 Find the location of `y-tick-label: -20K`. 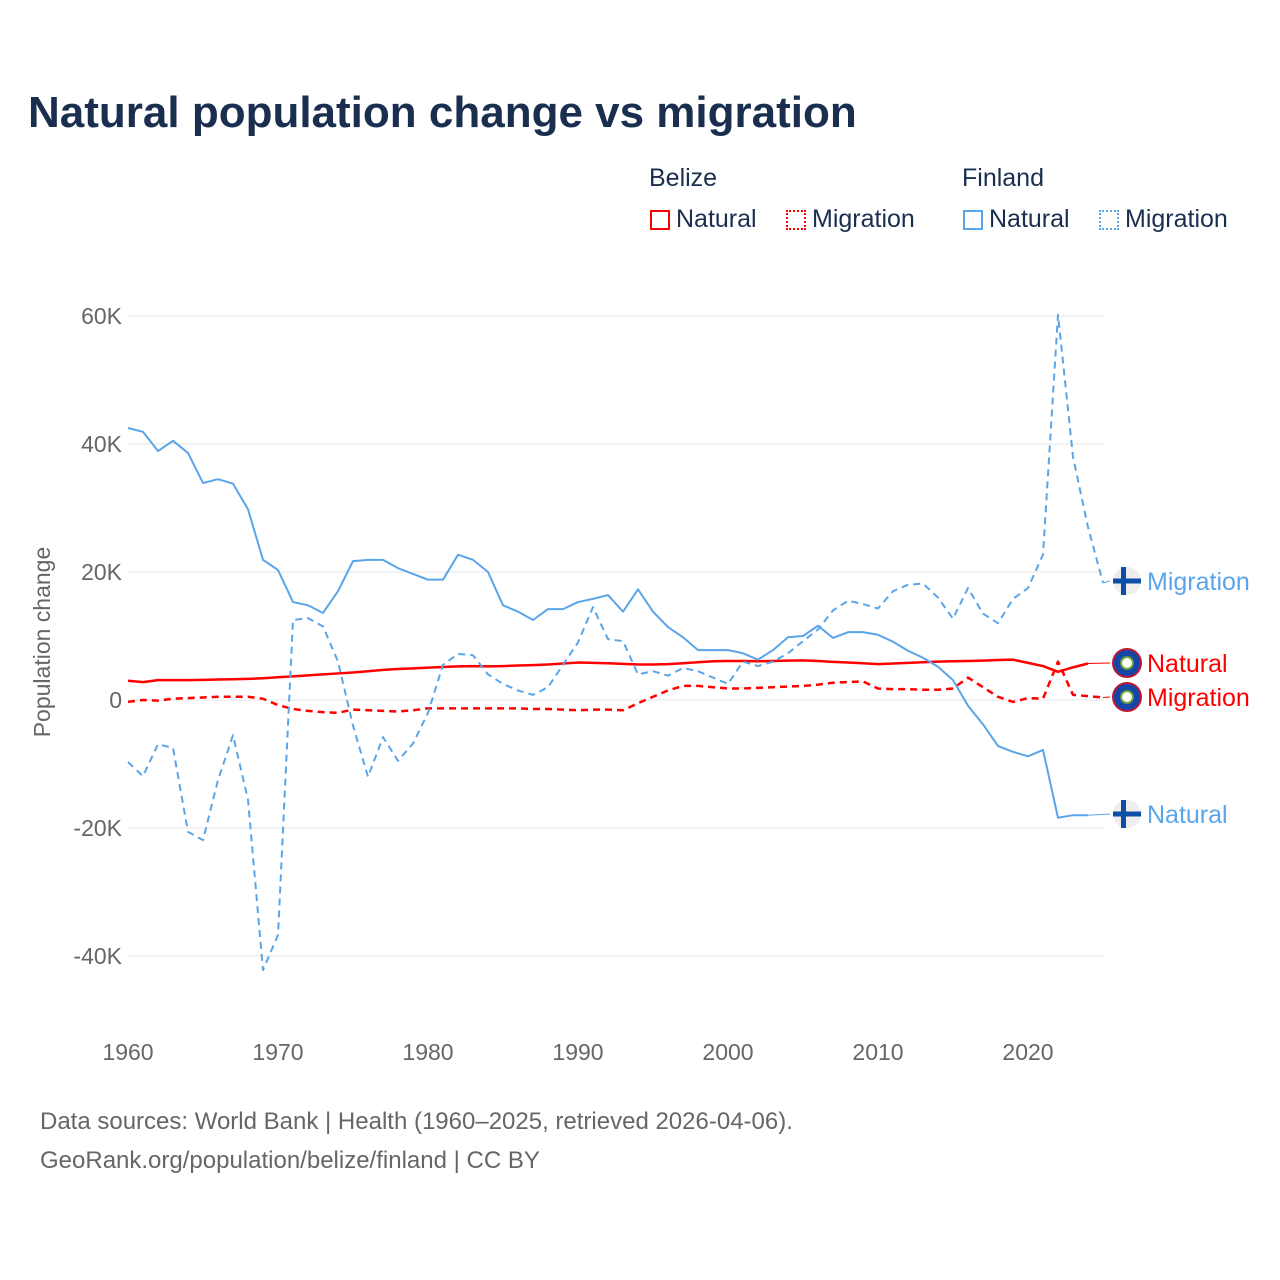

y-tick-label: -20K is located at coordinates (97, 828).